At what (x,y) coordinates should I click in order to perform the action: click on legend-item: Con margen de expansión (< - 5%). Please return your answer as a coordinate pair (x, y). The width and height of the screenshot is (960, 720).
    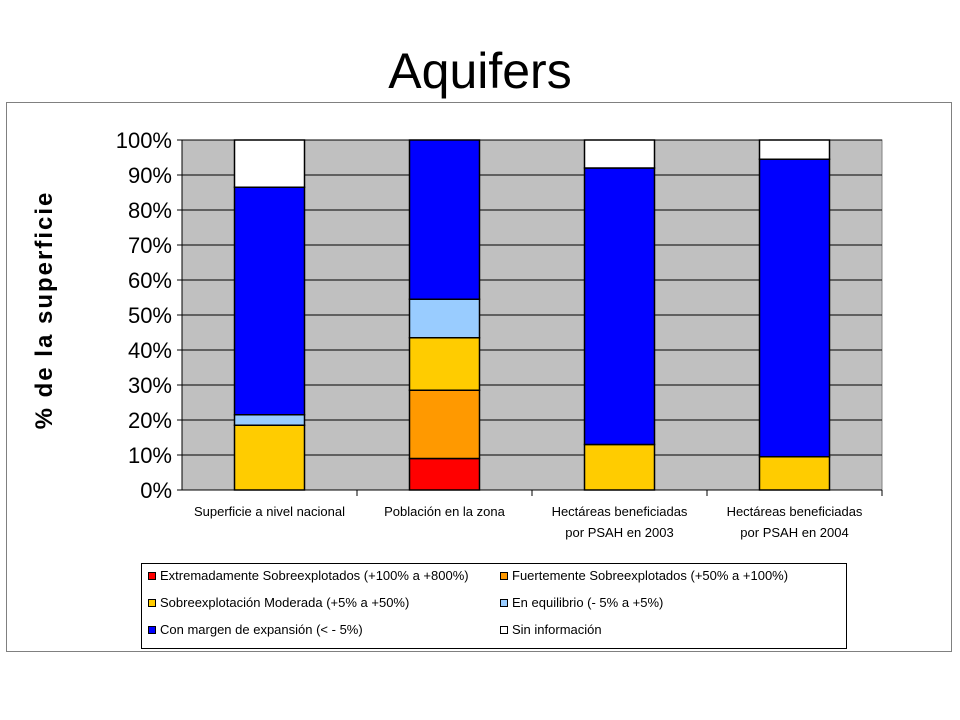
    Looking at the image, I should click on (255, 629).